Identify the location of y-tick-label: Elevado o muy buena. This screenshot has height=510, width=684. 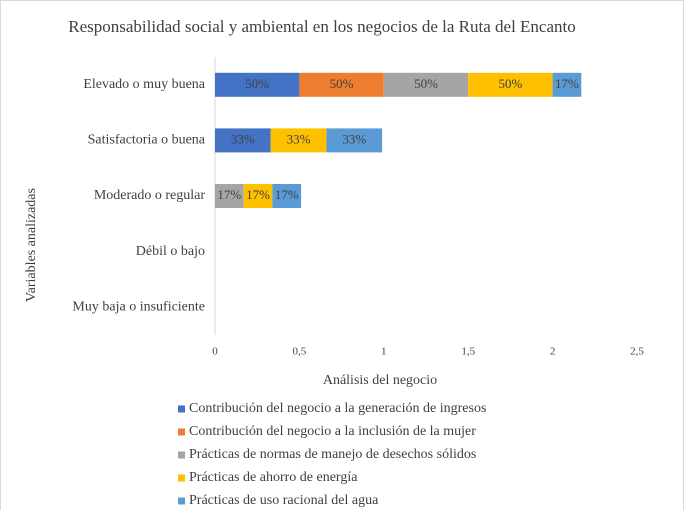
(144, 84).